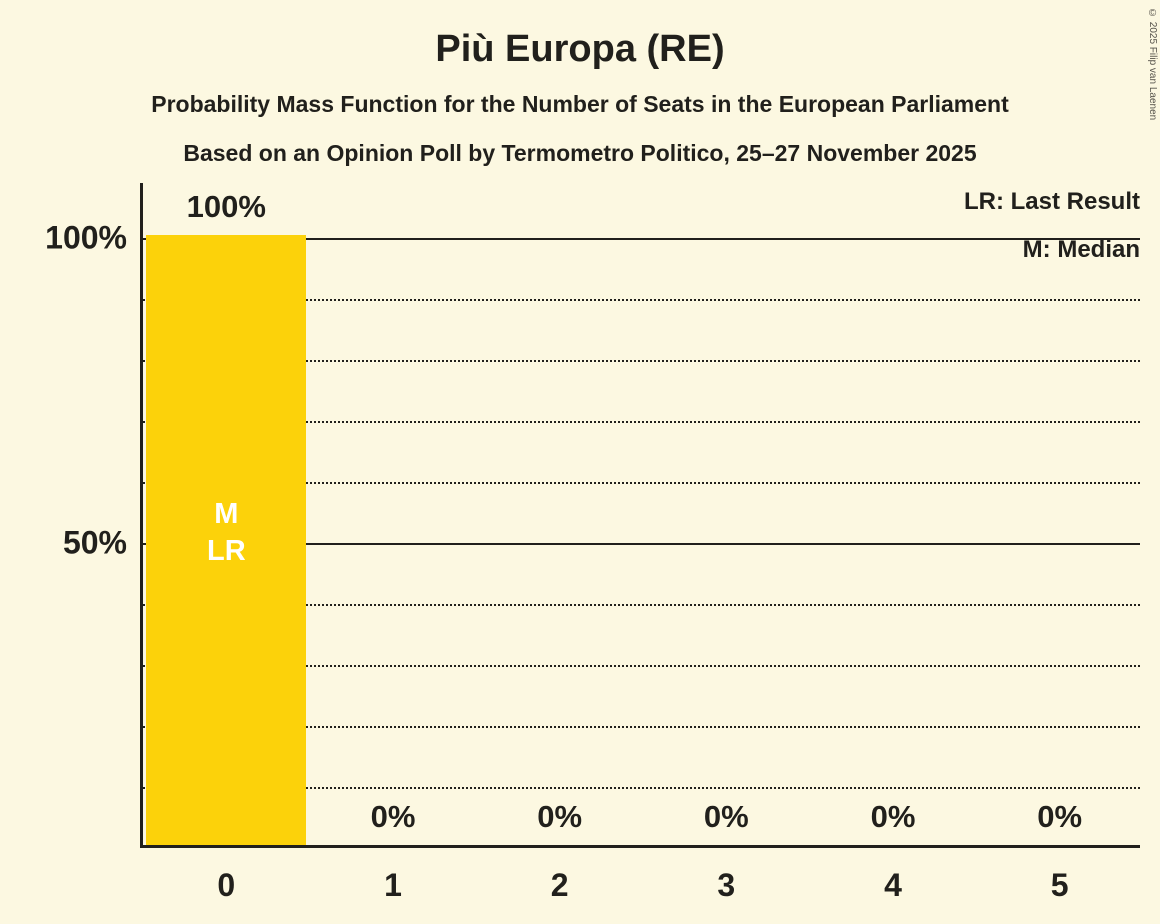 The height and width of the screenshot is (924, 1160). I want to click on x-tick-label-0: 0, so click(226, 885).